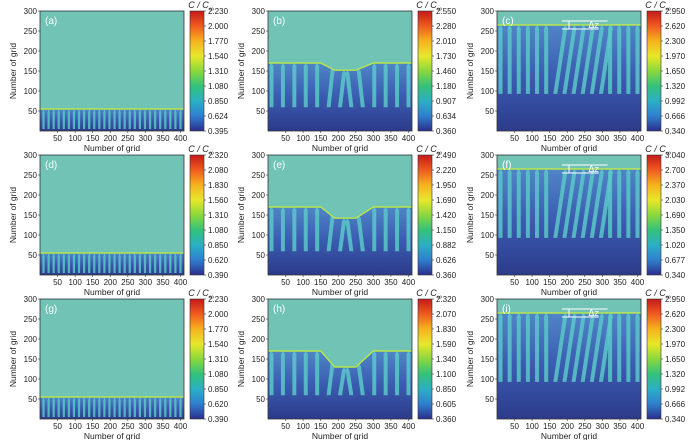 This screenshot has width=700, height=440. What do you see at coordinates (658, 150) in the screenshot?
I see `colorbar-title: C / C∞` at bounding box center [658, 150].